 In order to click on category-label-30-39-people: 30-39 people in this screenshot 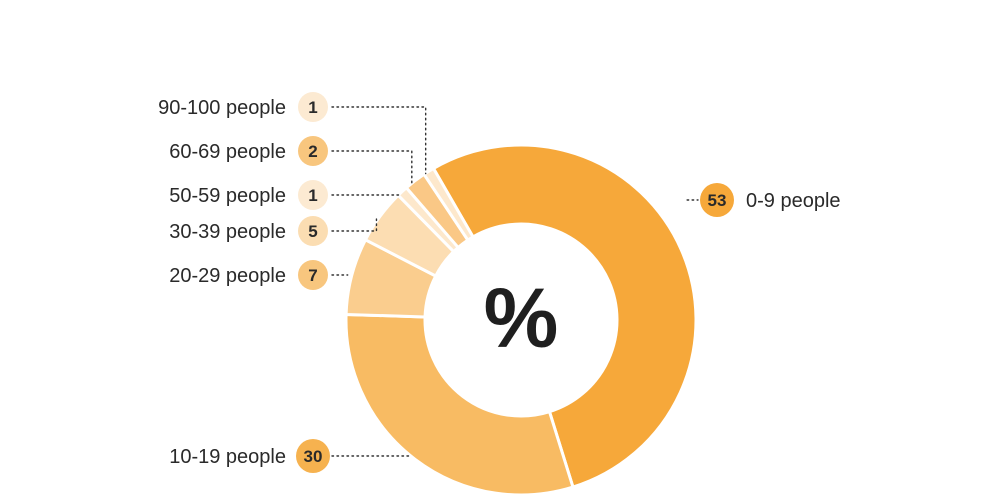, I will do `click(227, 232)`.